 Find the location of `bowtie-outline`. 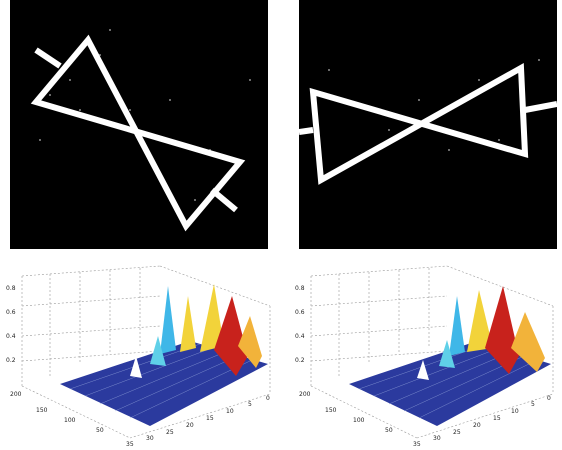

bowtie-outline is located at coordinates (428, 124).